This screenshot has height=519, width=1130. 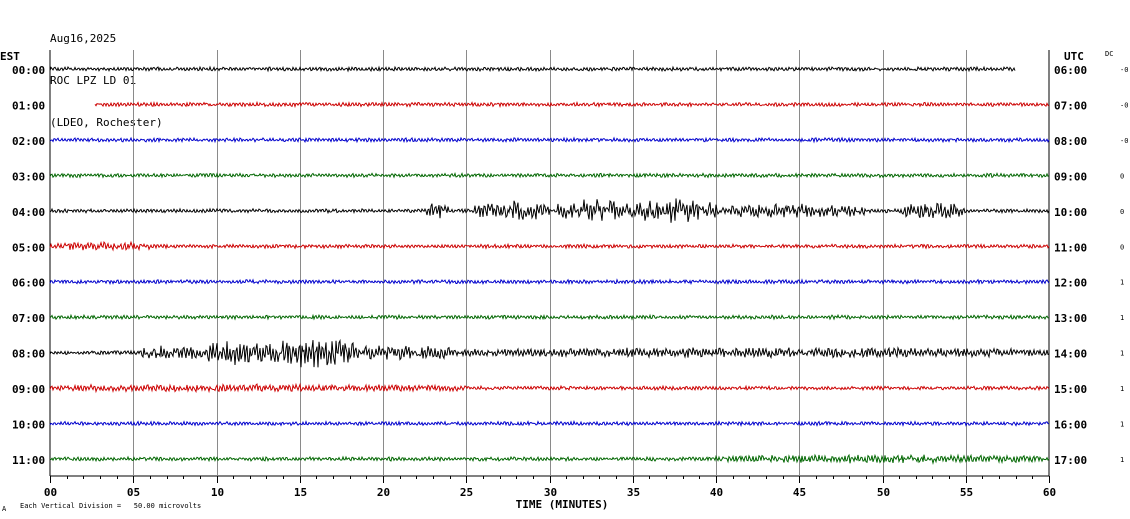 I want to click on utc-time-label: 13:00, so click(x=1070, y=318).